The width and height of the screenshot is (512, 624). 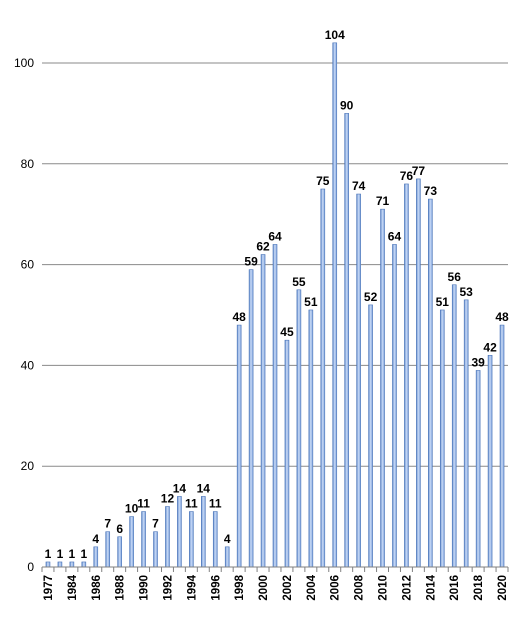 What do you see at coordinates (323, 181) in the screenshot?
I see `data-label: 75` at bounding box center [323, 181].